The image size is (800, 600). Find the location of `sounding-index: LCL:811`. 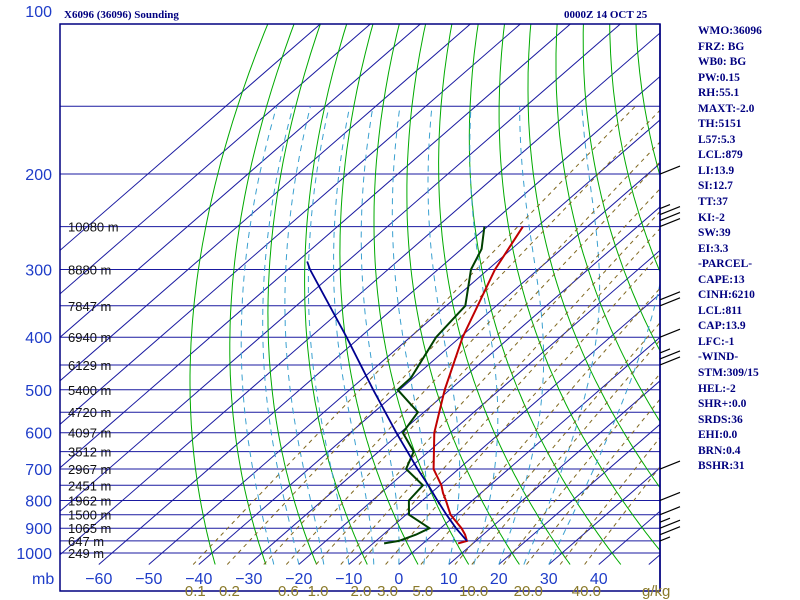

sounding-index: LCL:811 is located at coordinates (720, 310).